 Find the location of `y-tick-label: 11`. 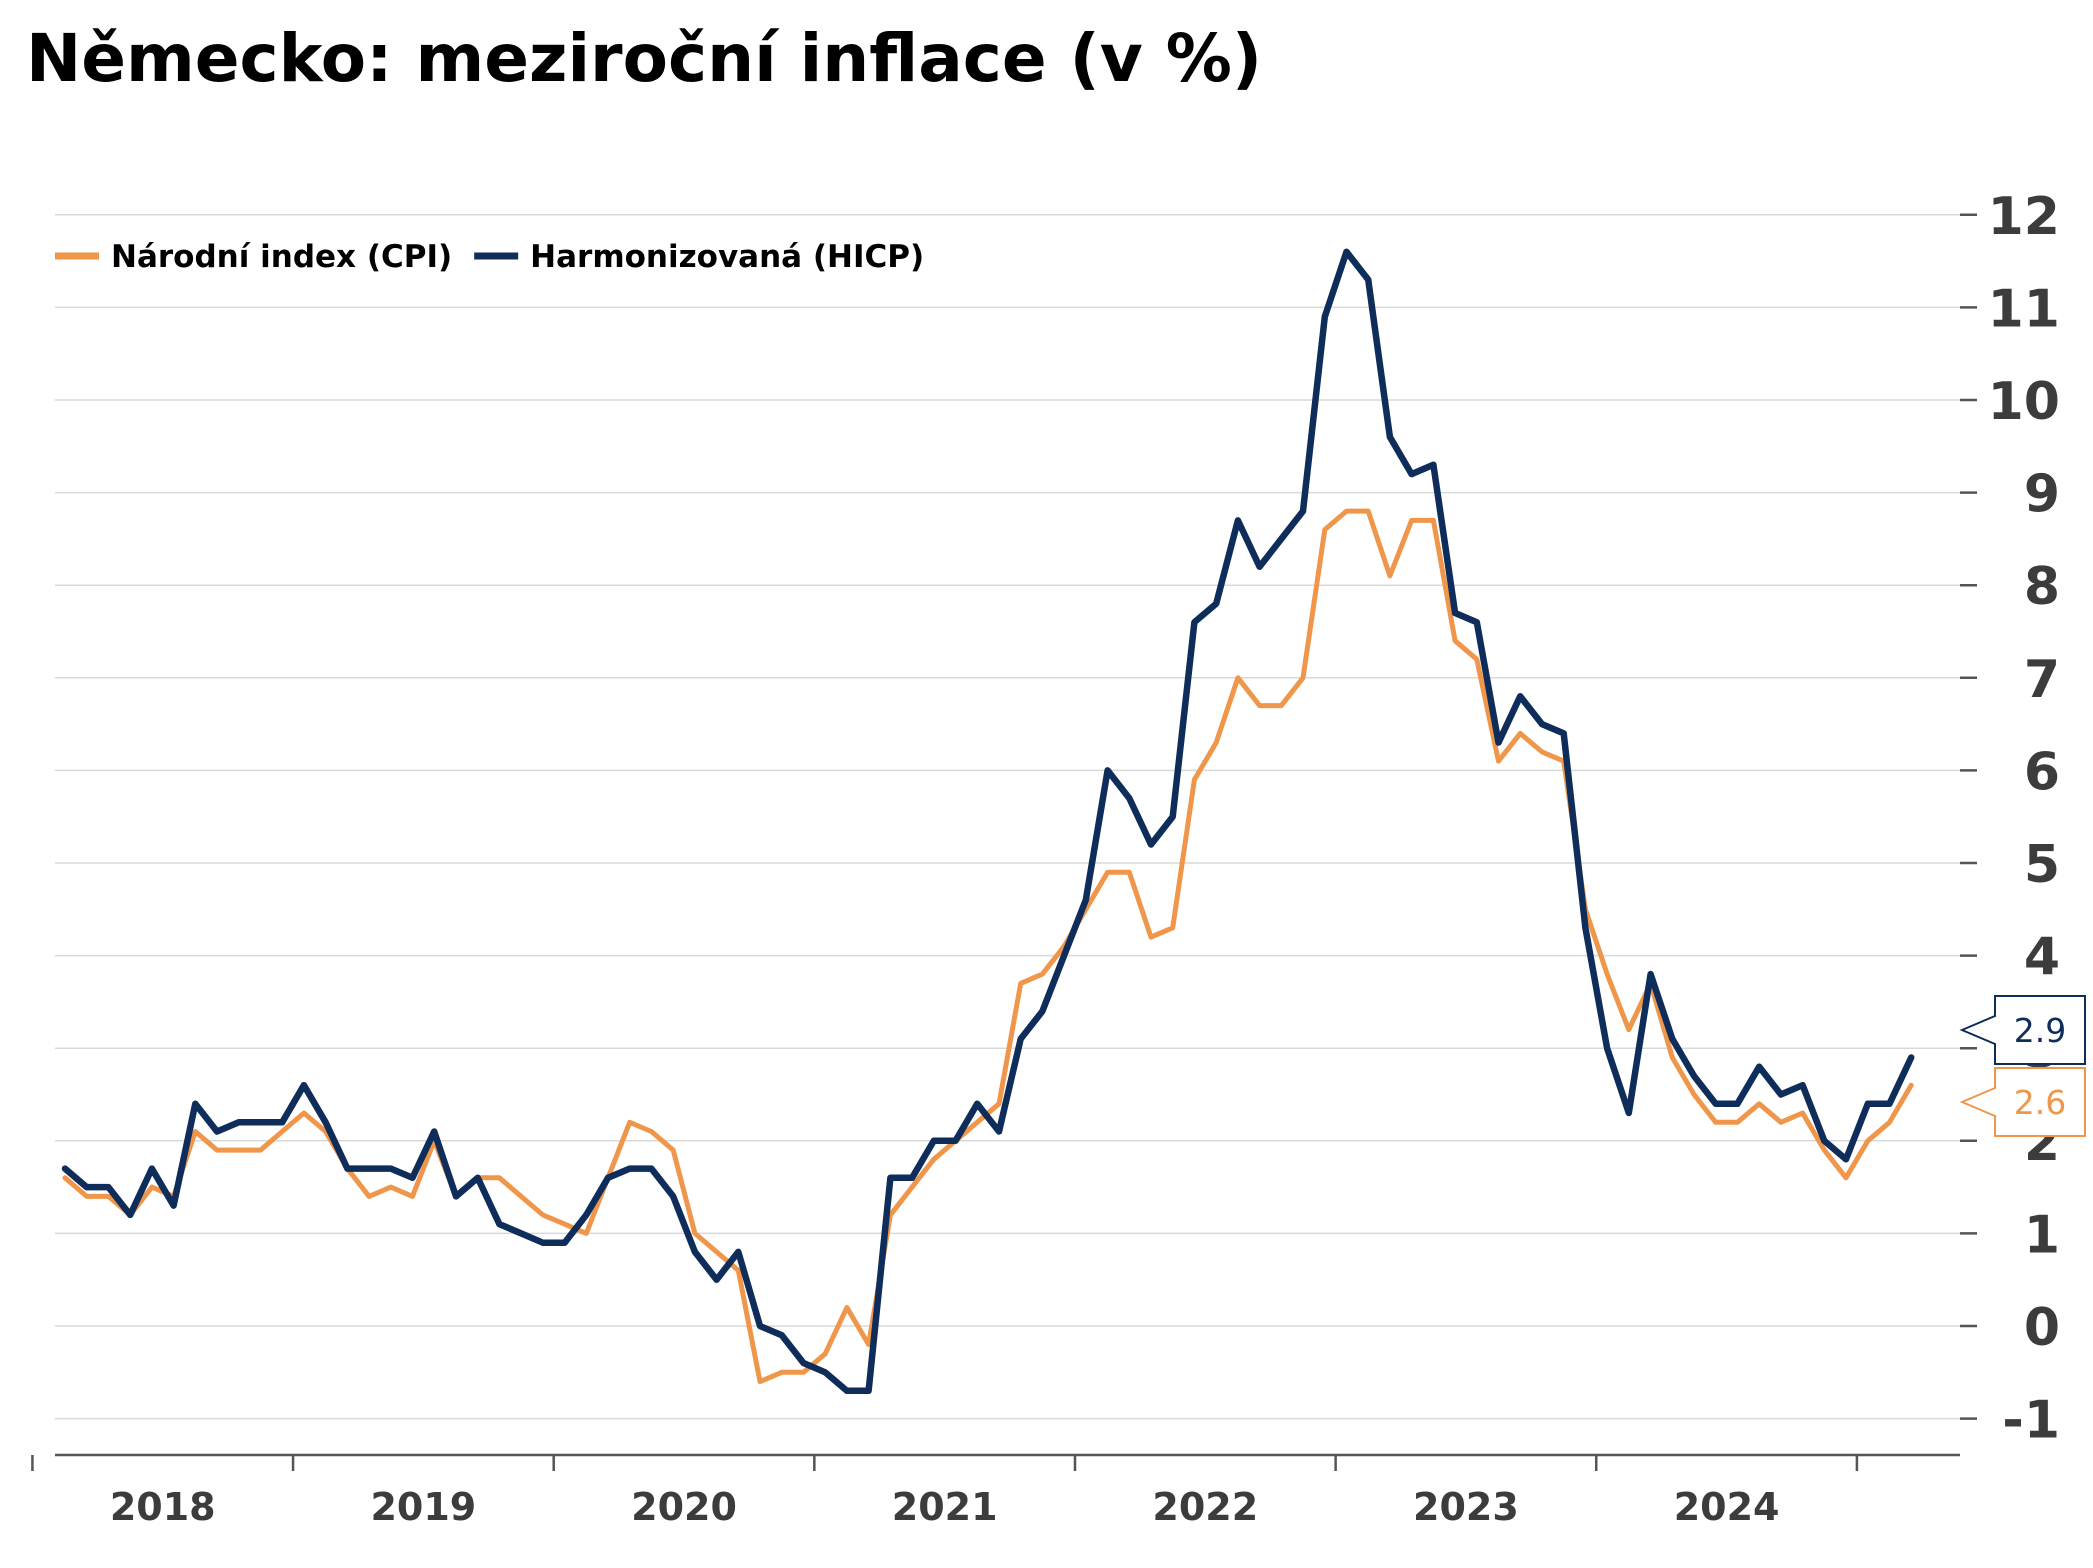

y-tick-label: 11 is located at coordinates (2024, 309).